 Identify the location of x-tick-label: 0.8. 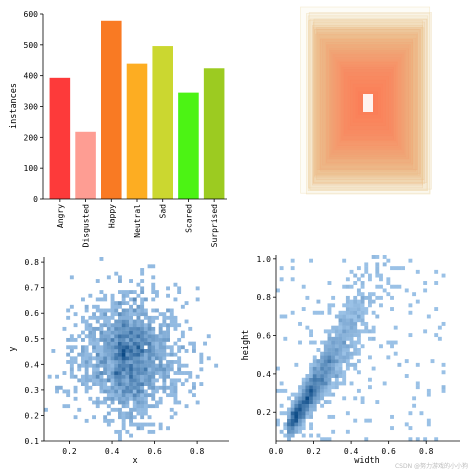
(426, 451).